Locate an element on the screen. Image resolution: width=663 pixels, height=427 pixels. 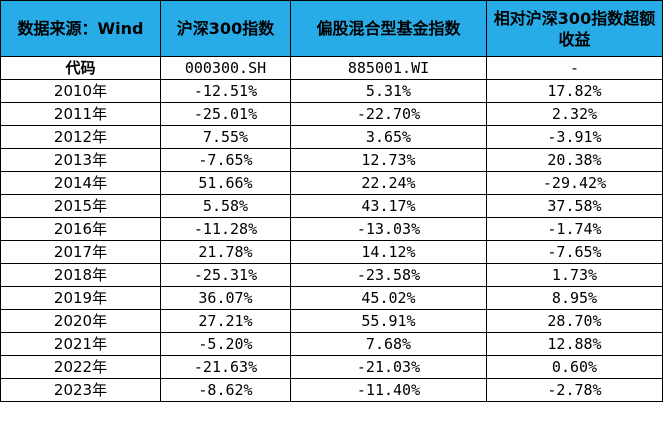
table-row: 2018年 -25.31% -23.58% 1.73% is located at coordinates (331, 275).